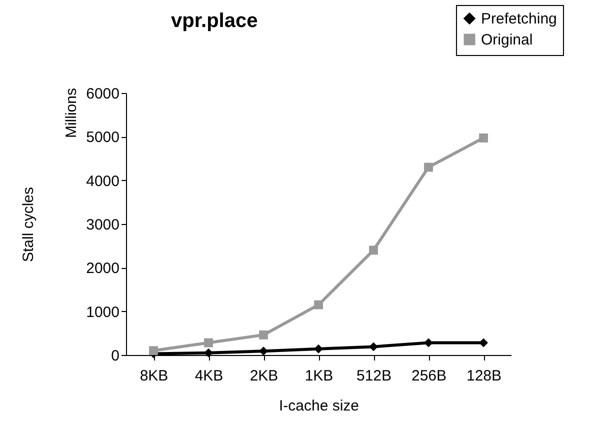 The width and height of the screenshot is (600, 437). What do you see at coordinates (519, 19) in the screenshot?
I see `legend-label: Prefetching` at bounding box center [519, 19].